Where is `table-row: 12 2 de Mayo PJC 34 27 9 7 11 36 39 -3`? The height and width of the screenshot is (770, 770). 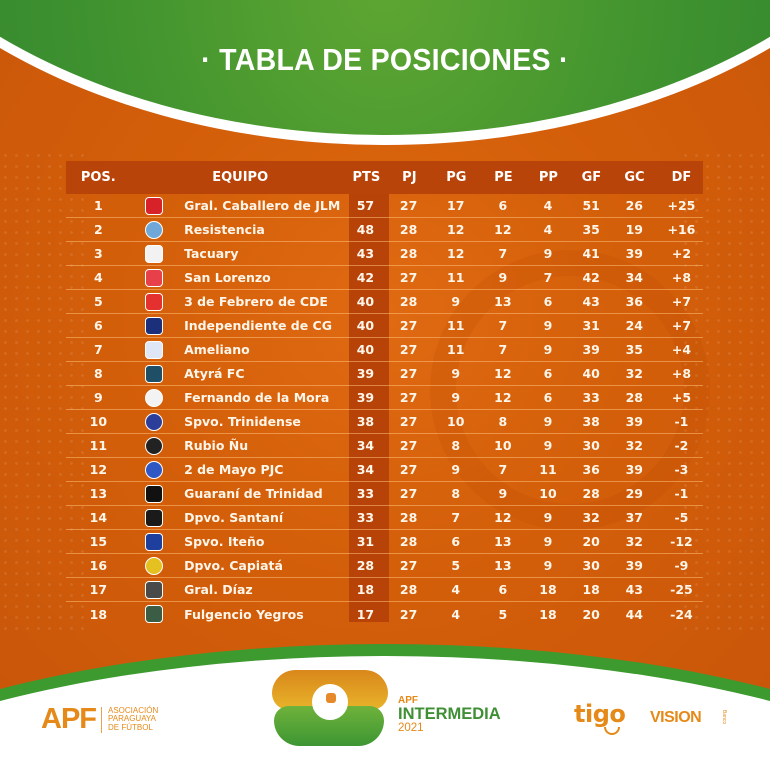 table-row: 12 2 de Mayo PJC 34 27 9 7 11 36 39 -3 is located at coordinates (384, 470).